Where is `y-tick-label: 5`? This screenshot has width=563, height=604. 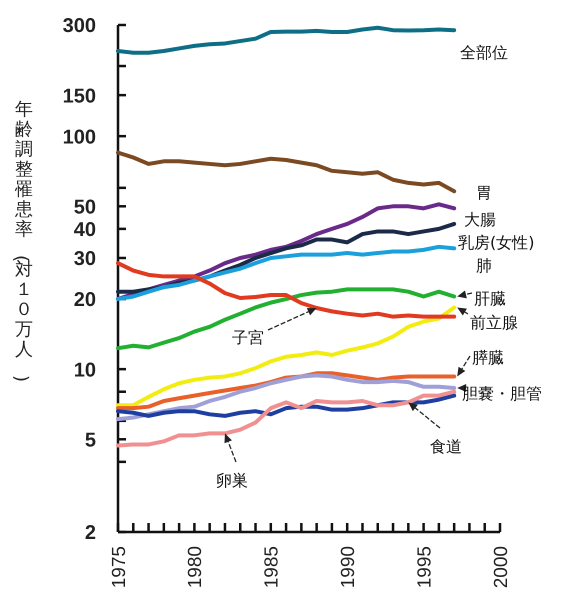 y-tick-label: 5 is located at coordinates (90, 440).